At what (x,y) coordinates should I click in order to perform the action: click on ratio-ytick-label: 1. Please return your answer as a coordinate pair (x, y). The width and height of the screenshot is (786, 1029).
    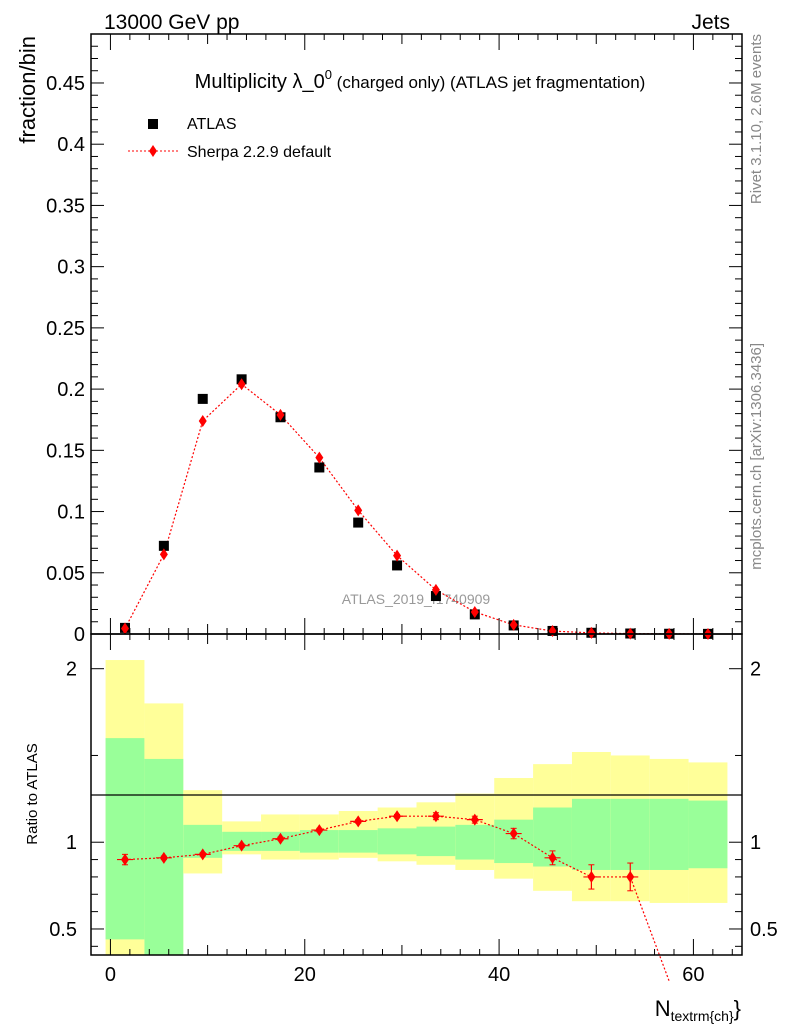
    Looking at the image, I should click on (71, 843).